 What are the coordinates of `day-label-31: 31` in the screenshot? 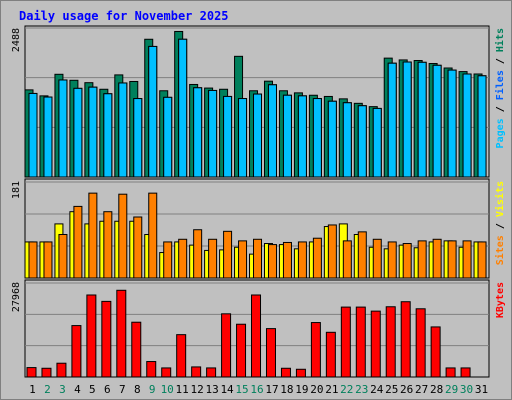 It's located at (481, 389).